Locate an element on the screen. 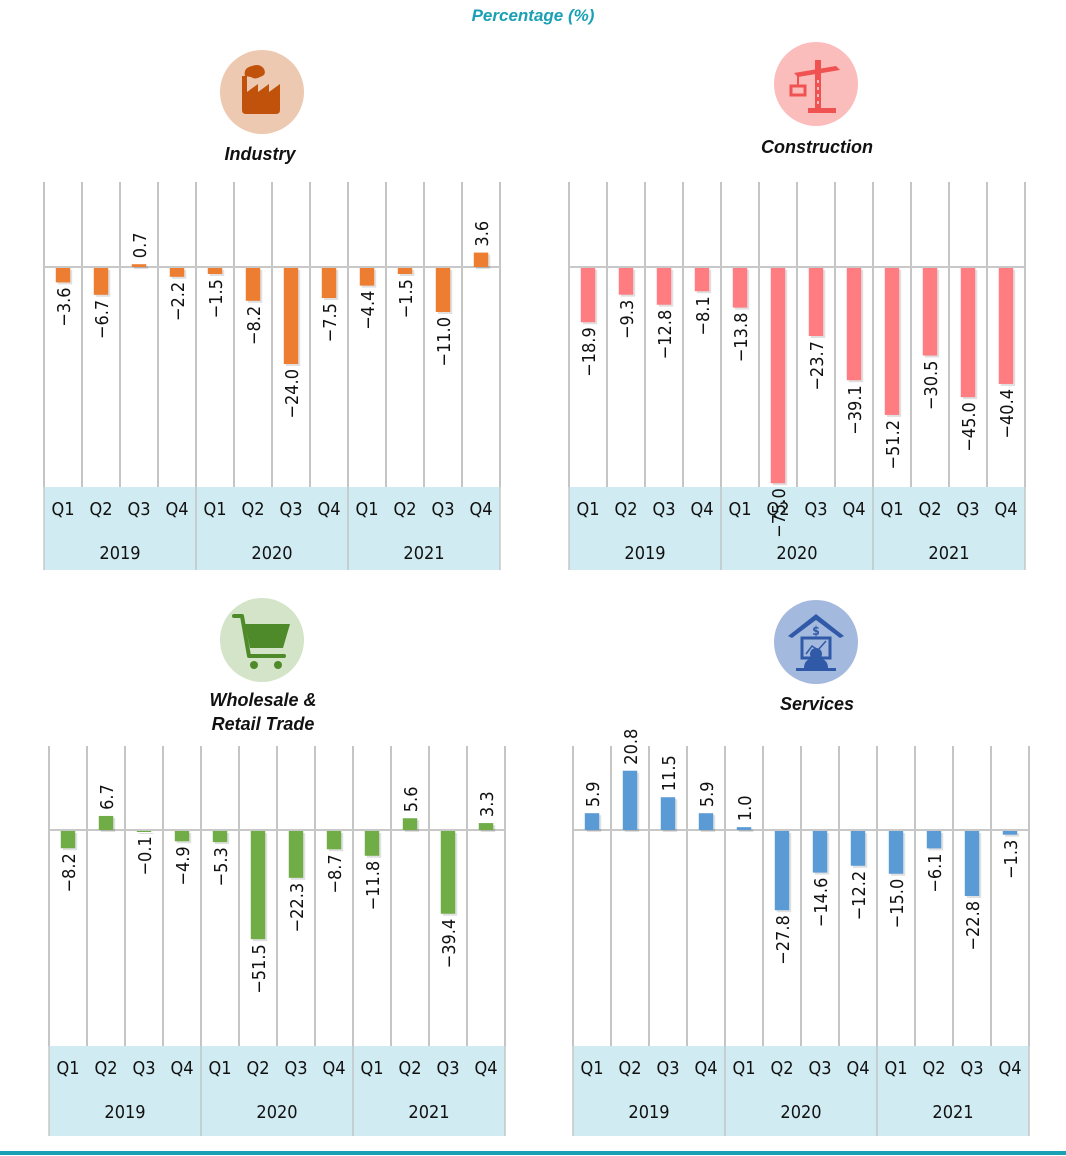  data-label: −22.3 is located at coordinates (297, 908).